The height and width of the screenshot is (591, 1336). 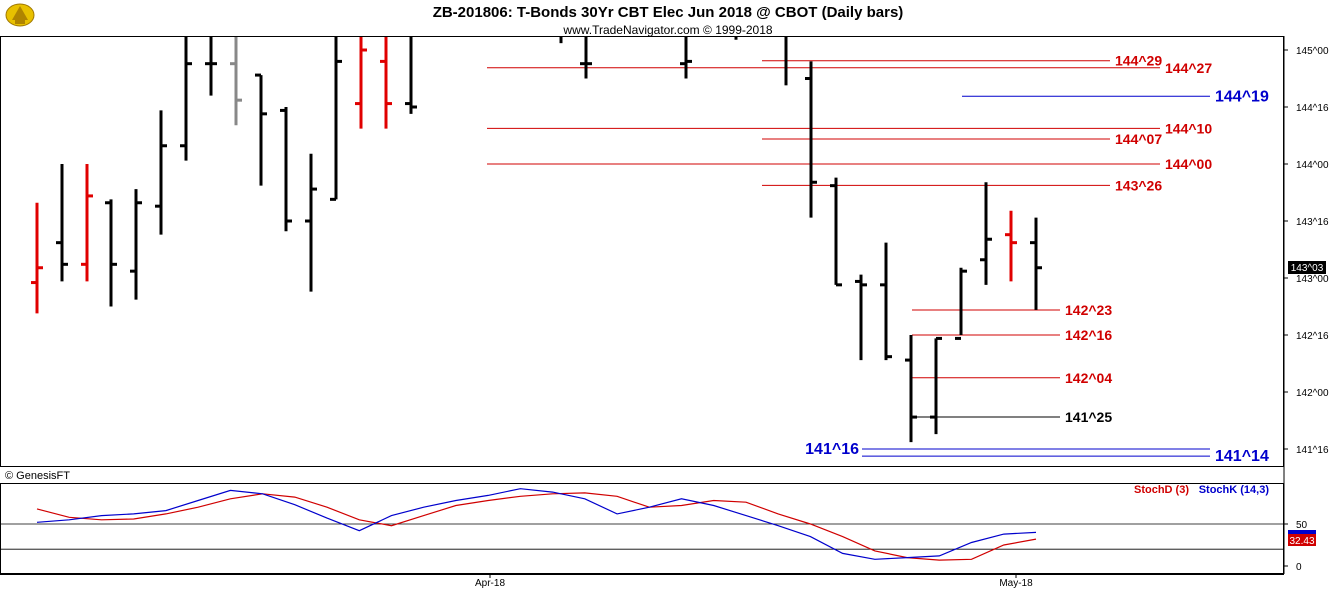 I want to click on price-axis-label: 144^00, so click(x=1312, y=165).